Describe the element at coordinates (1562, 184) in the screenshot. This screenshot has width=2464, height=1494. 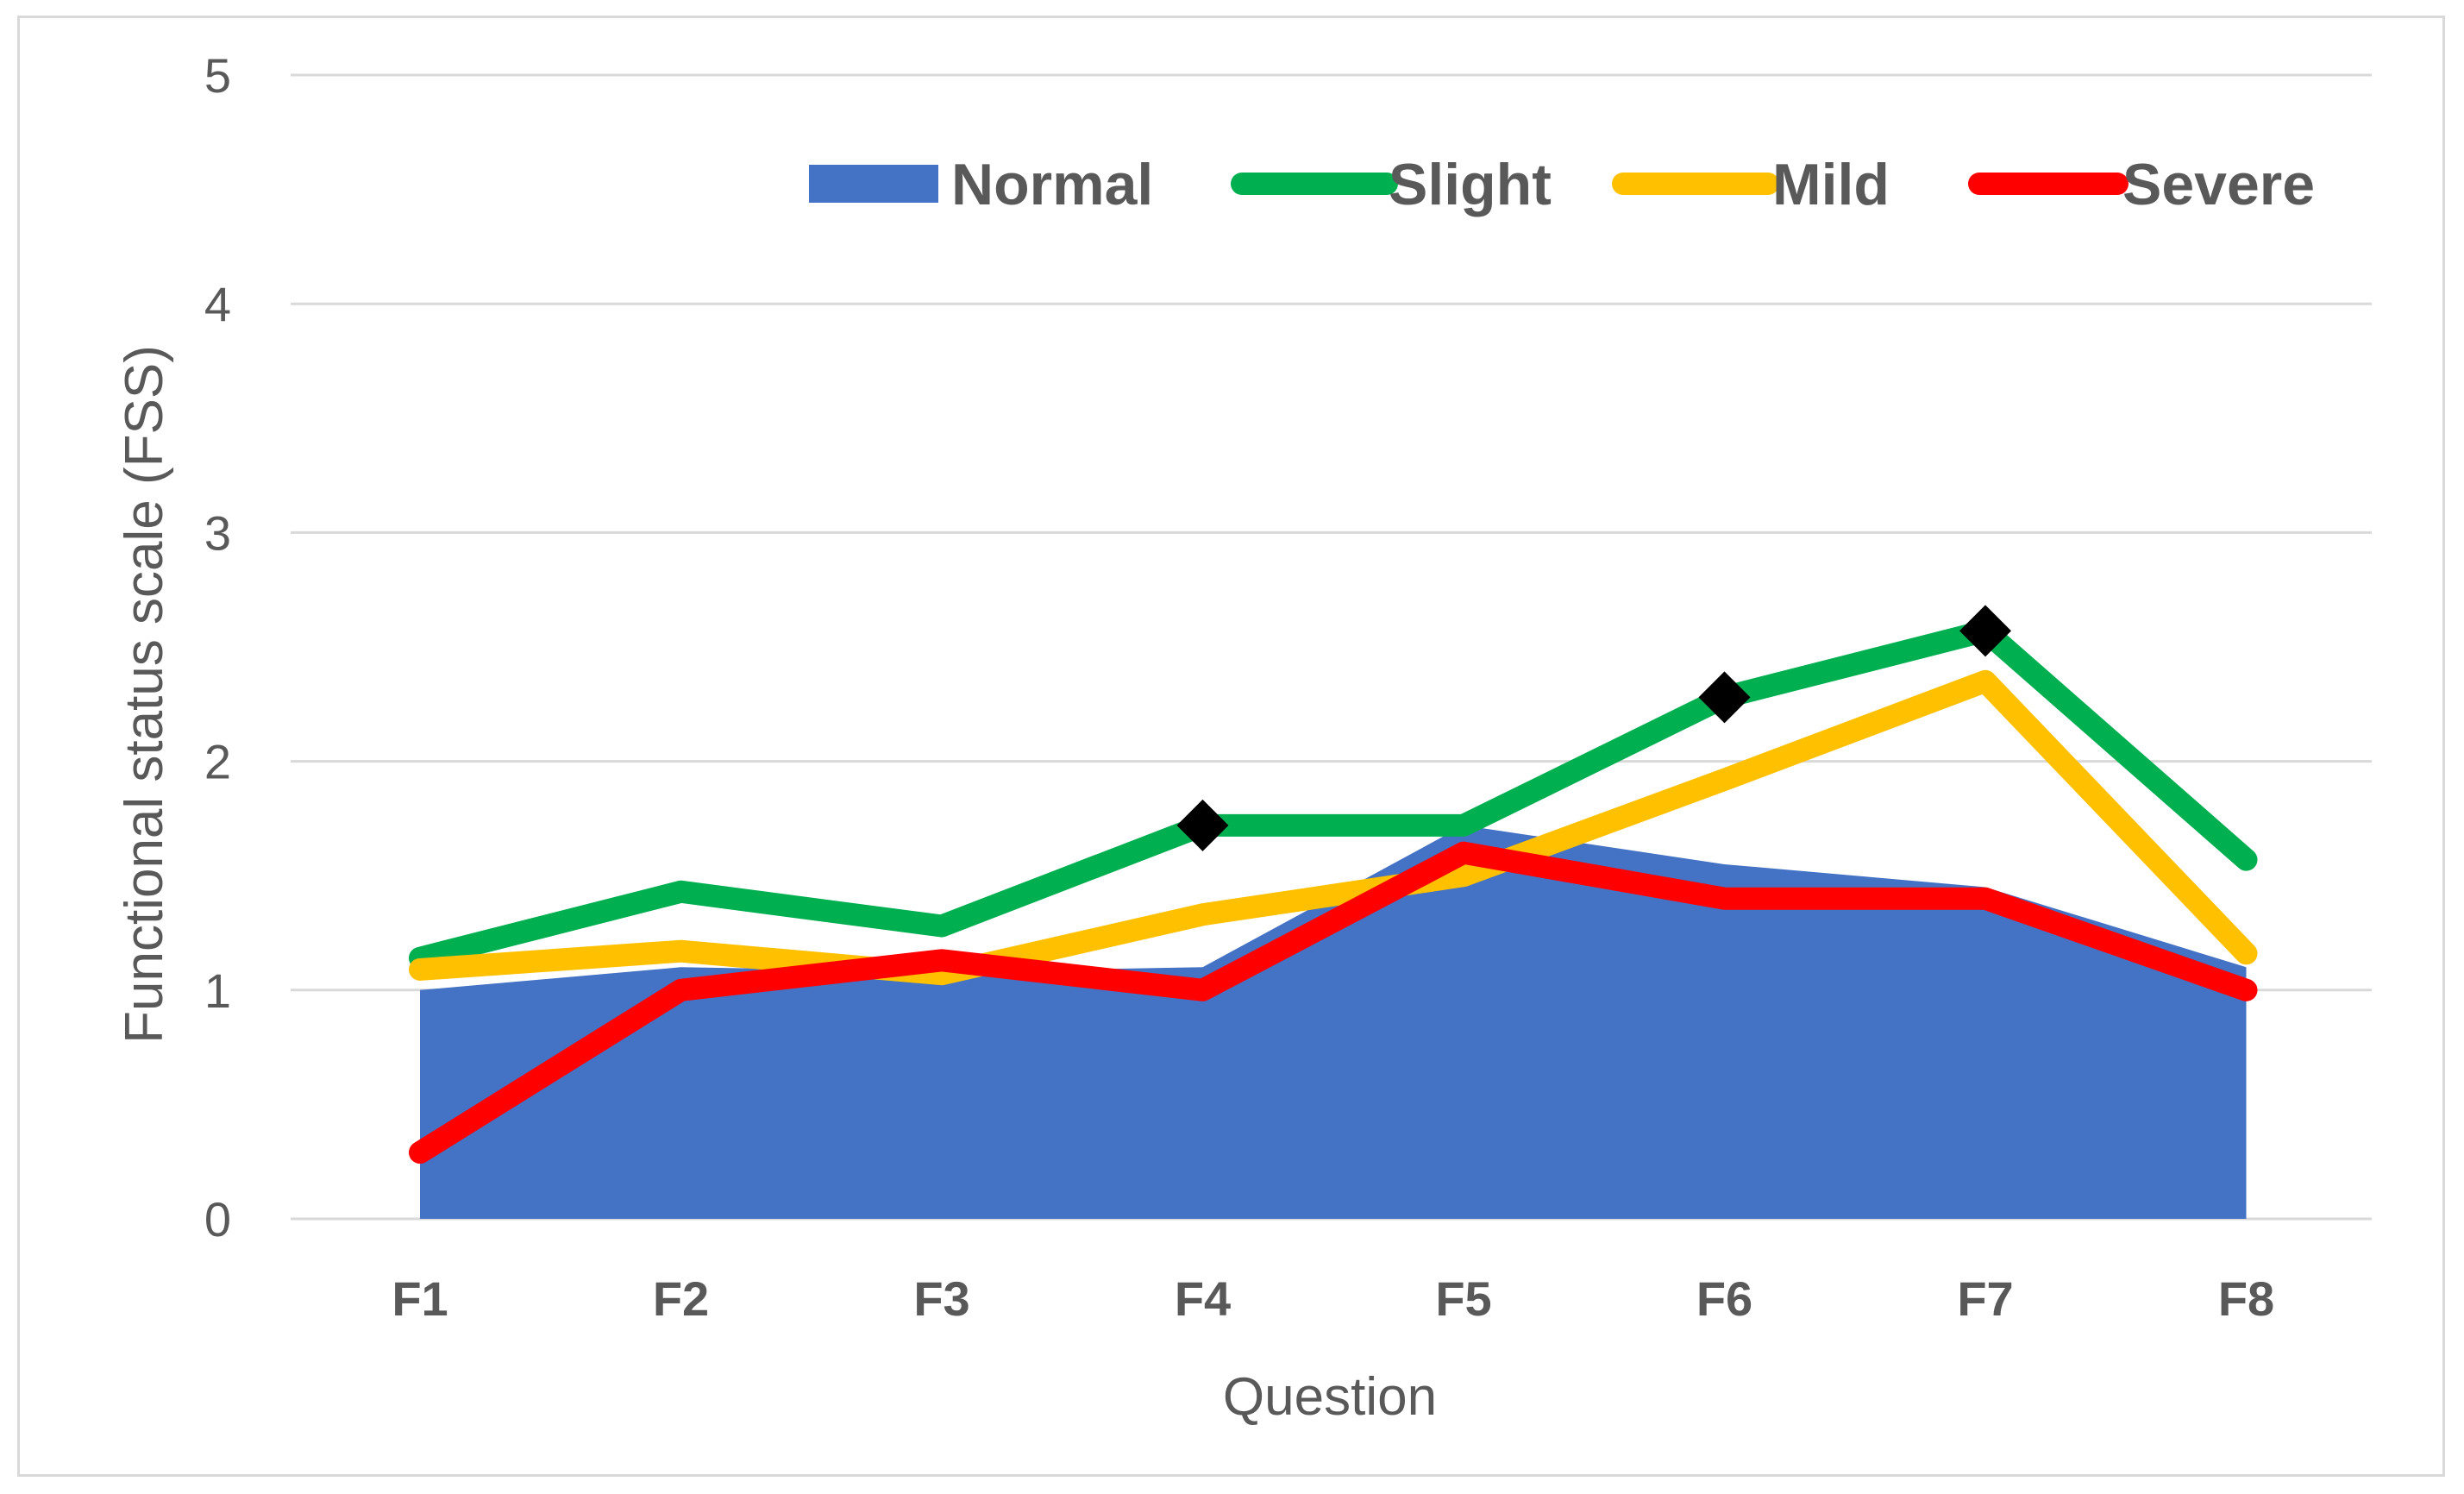
I see `legend: Normal Slight Mild Severe` at that location.